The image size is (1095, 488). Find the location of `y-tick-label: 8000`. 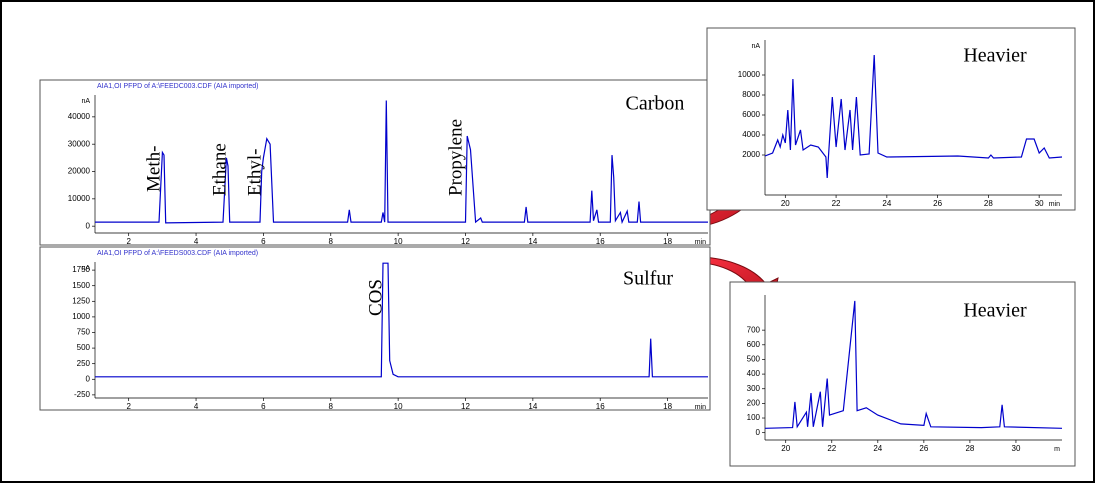

y-tick-label: 8000 is located at coordinates (751, 94).